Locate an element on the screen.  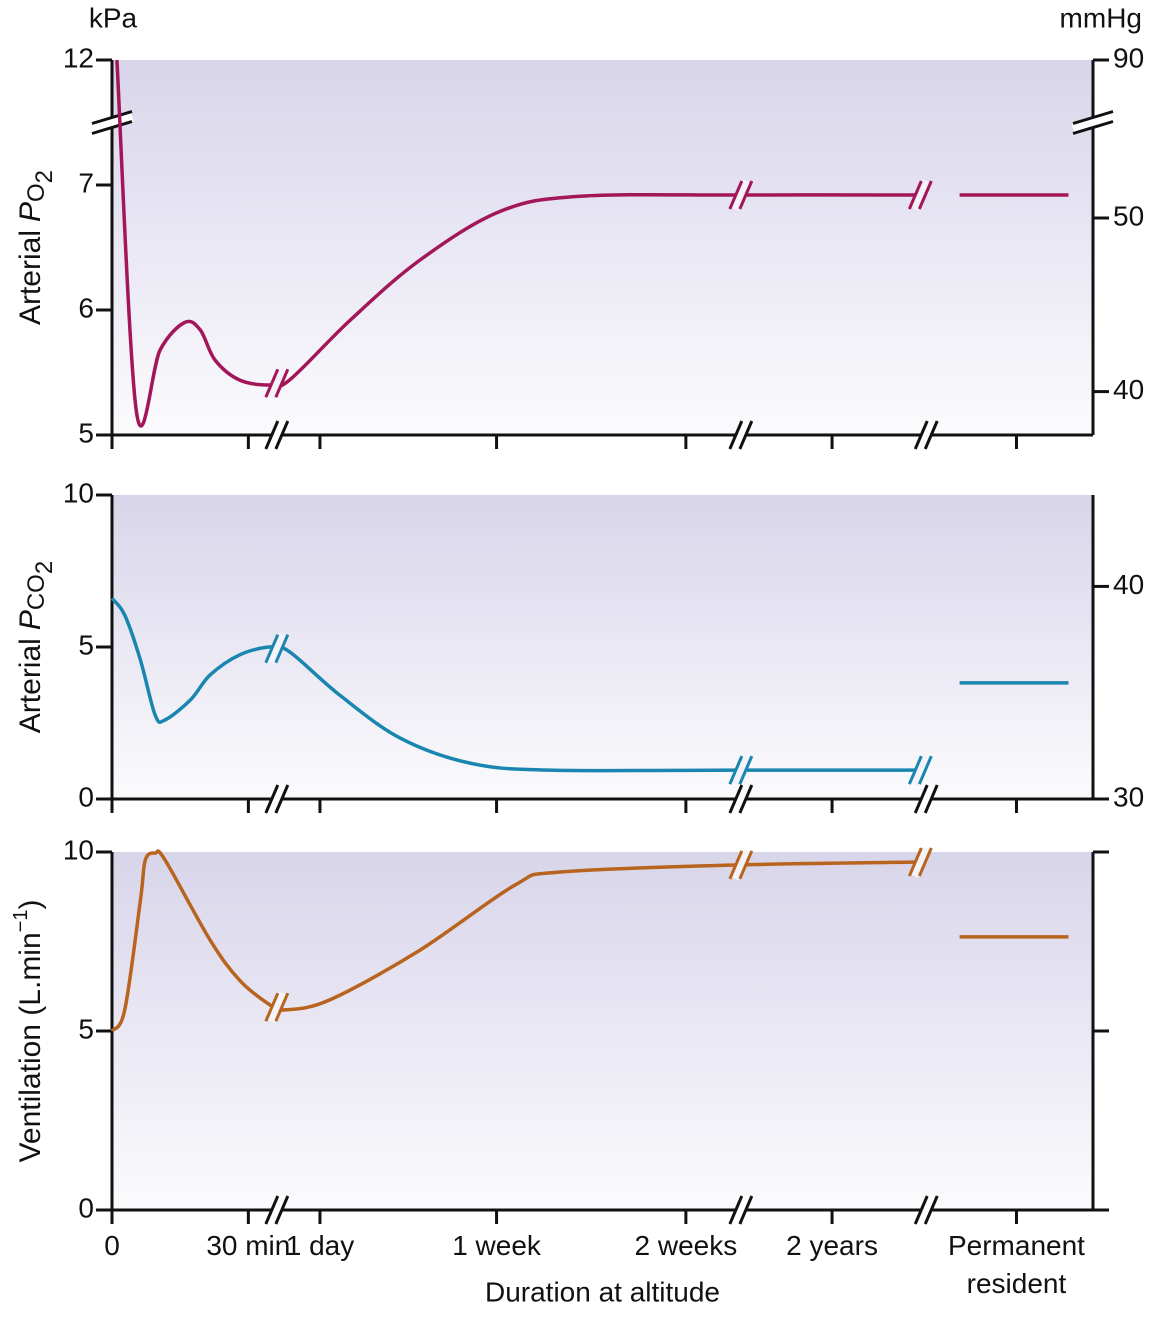
x-tick-label: 1 week is located at coordinates (496, 1245).